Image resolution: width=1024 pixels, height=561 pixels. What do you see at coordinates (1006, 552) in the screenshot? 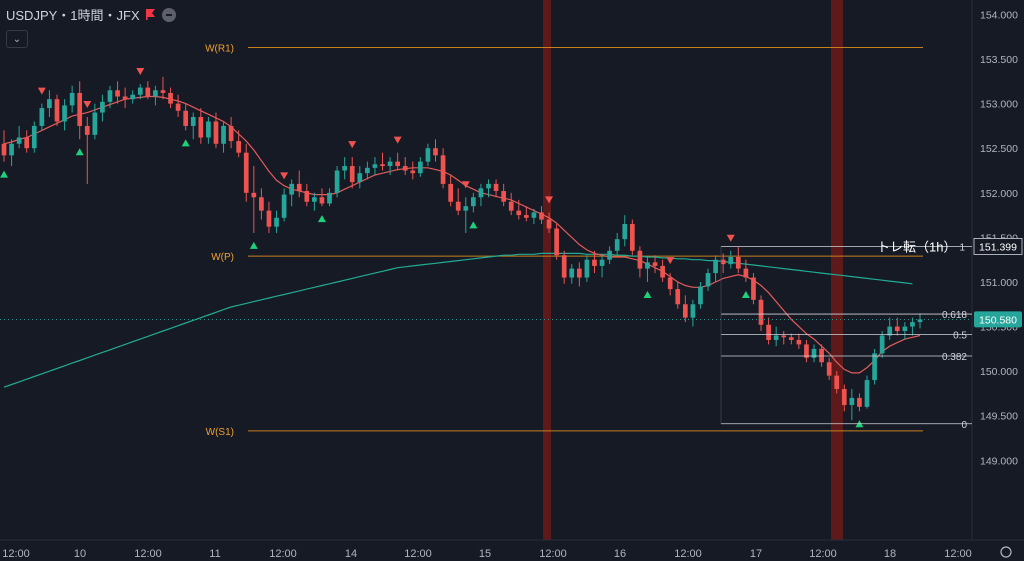
I see `gear-icon` at bounding box center [1006, 552].